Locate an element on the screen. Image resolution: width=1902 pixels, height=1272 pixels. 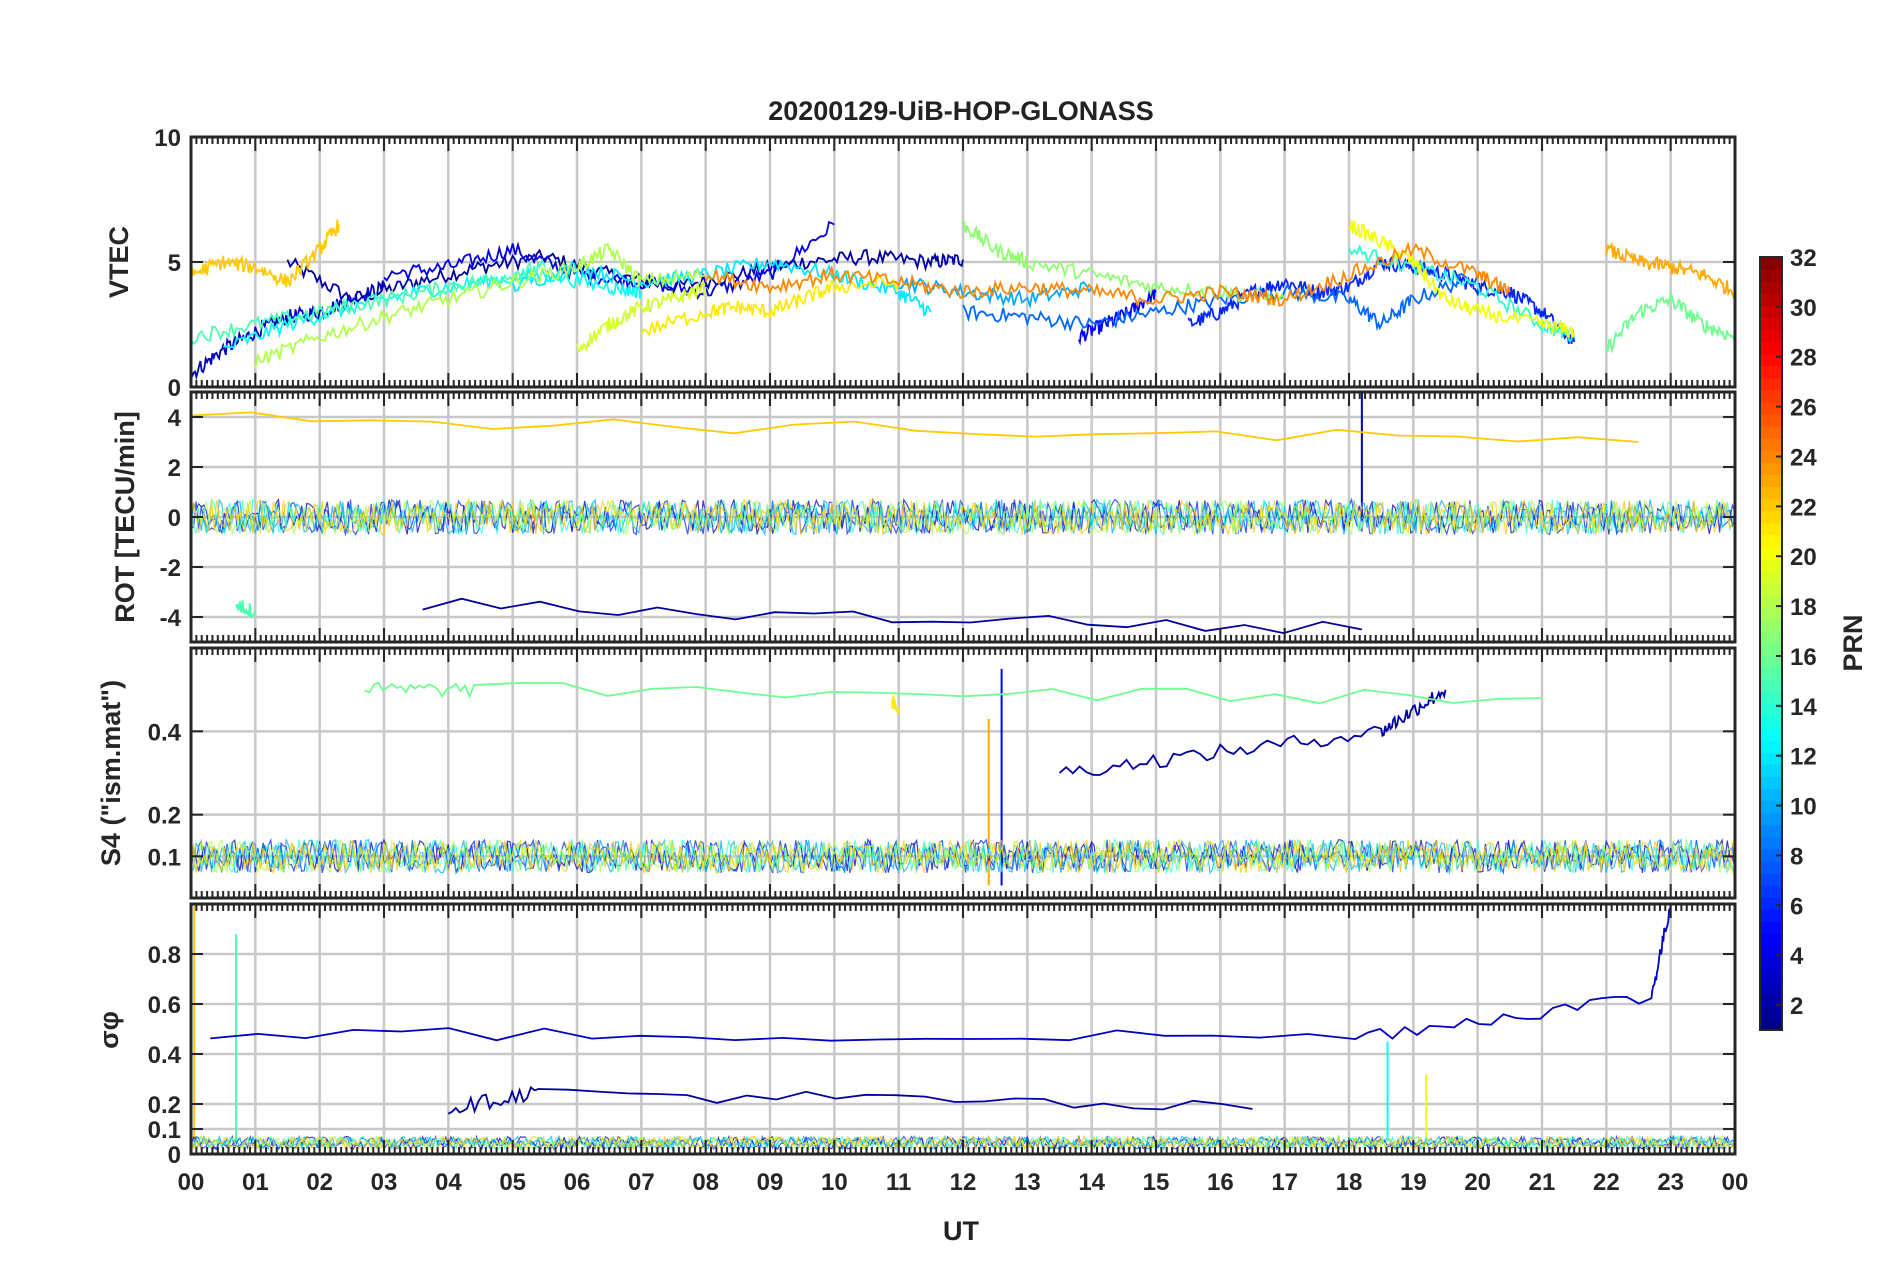
noise-band is located at coordinates (963, 517).